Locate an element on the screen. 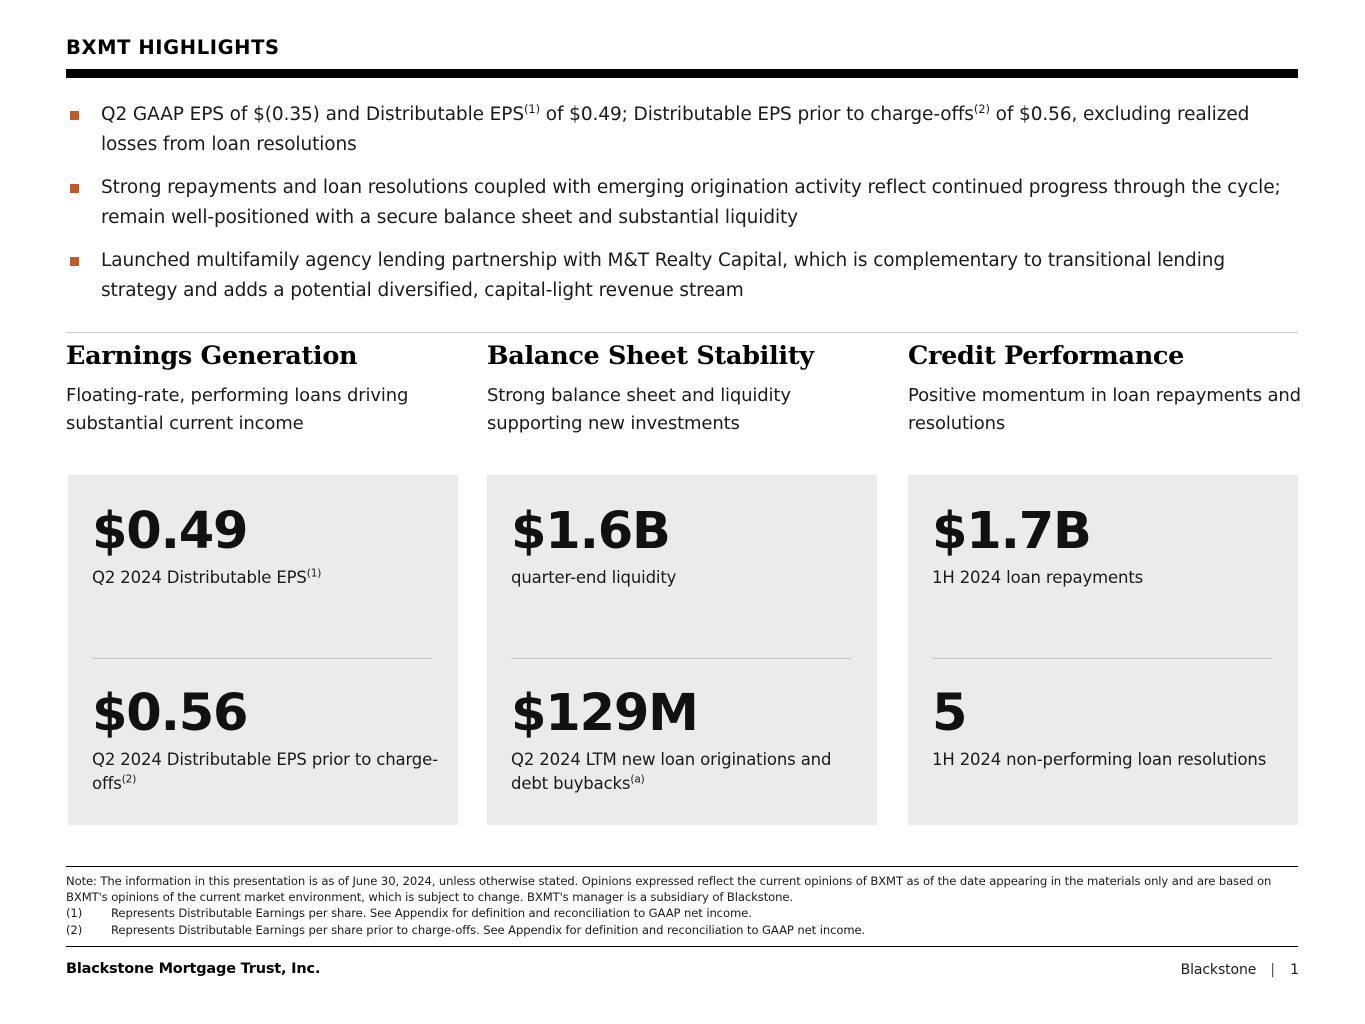 The height and width of the screenshot is (1024, 1365). stat-value: $0.49 is located at coordinates (170, 531).